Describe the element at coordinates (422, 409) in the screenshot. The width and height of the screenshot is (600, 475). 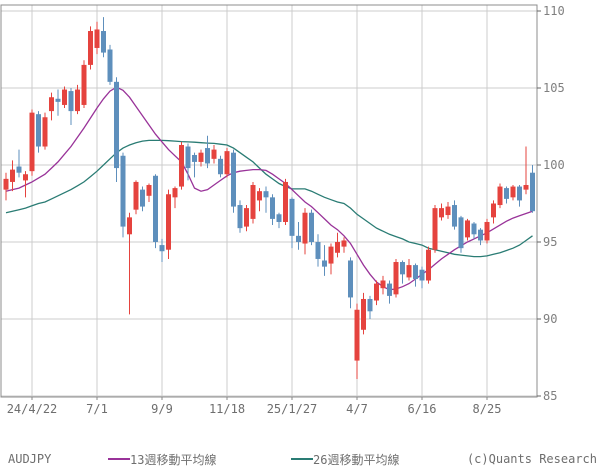
I see `svg-text: 6/16` at that location.